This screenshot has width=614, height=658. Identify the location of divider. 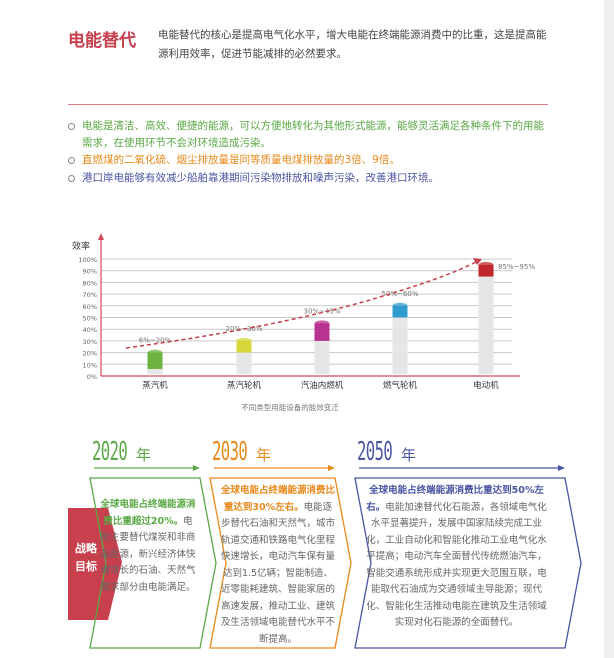
(308, 104).